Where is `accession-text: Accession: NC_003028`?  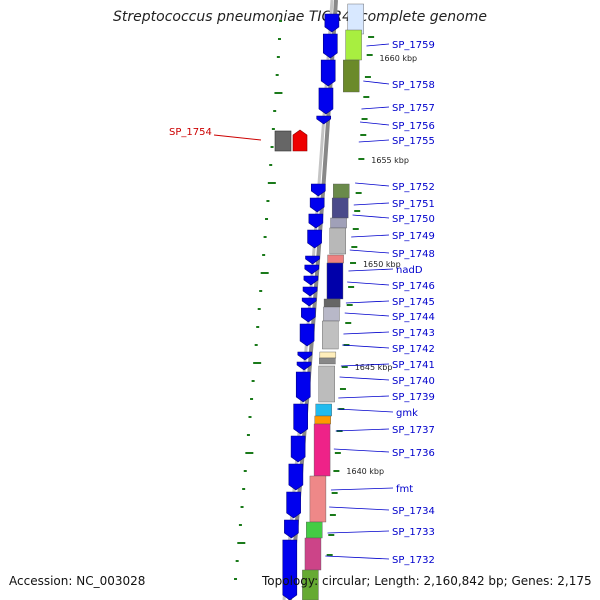
accession-text: Accession: NC_003028 is located at coordinates (77, 581).